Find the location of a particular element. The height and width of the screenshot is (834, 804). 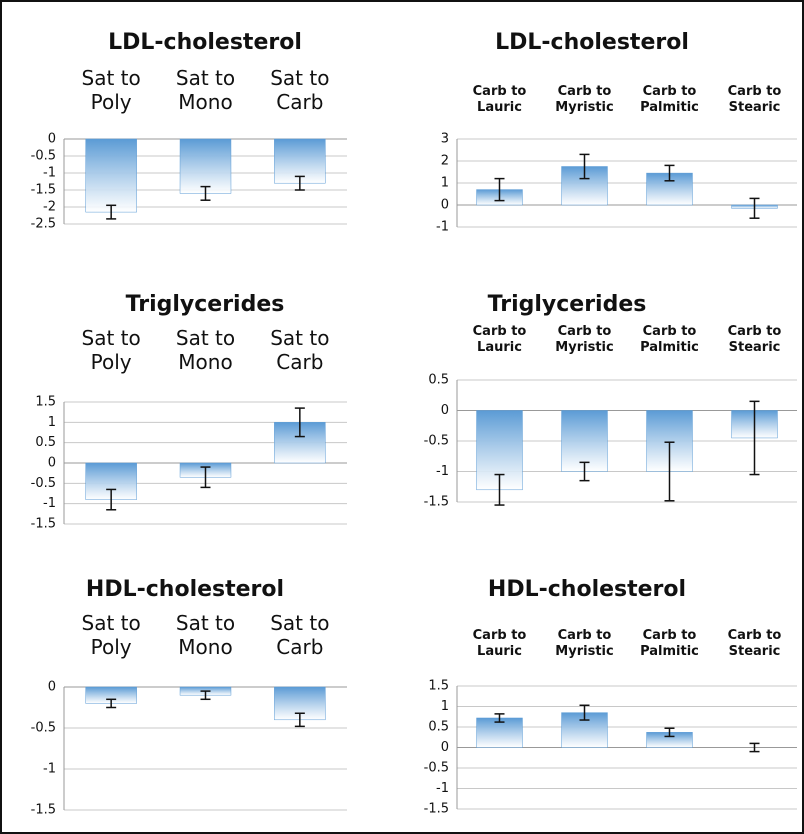

y-tick-label: -2.5 is located at coordinates (43, 224).